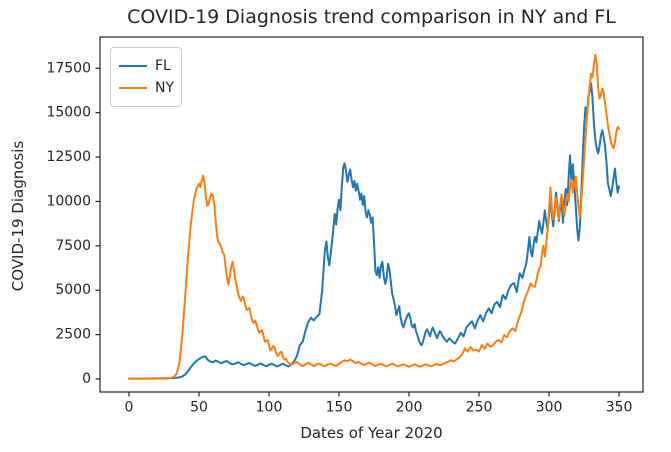  Describe the element at coordinates (269, 408) in the screenshot. I see `x-axis-tick-label: 100` at that location.